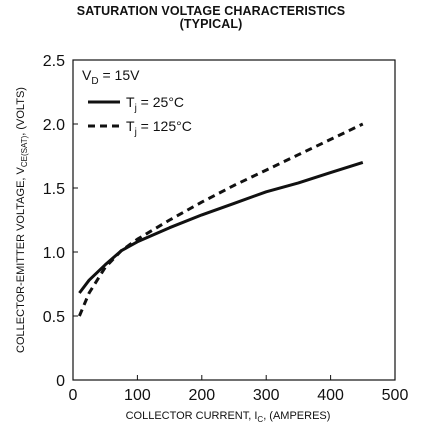 The height and width of the screenshot is (434, 422). I want to click on y-tick-label: 1.5, so click(54, 189).